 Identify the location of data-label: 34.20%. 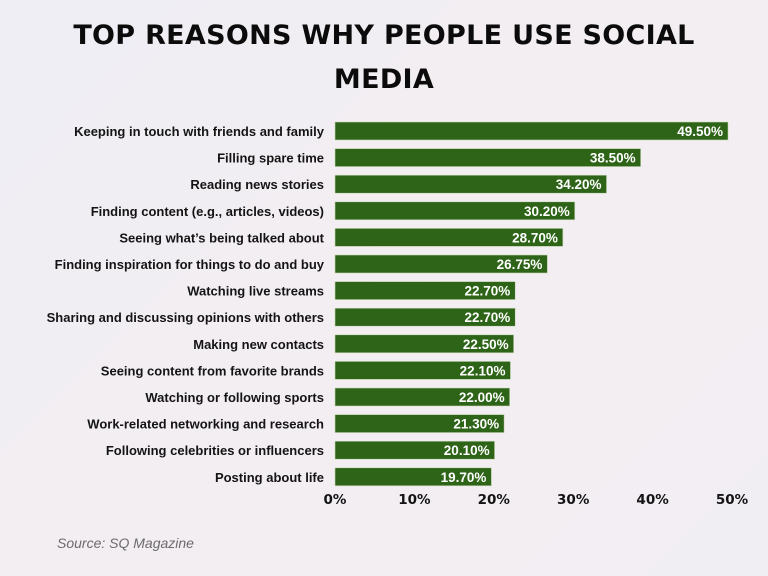
(579, 184).